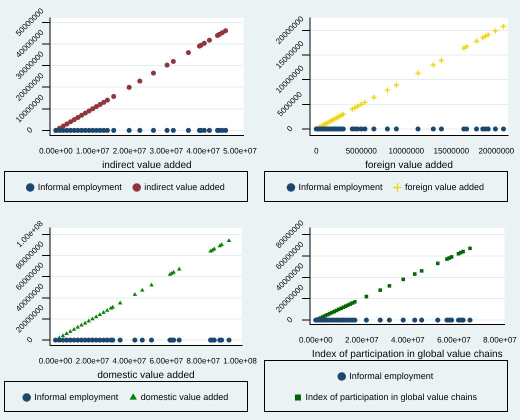 This screenshot has width=520, height=420. Describe the element at coordinates (240, 151) in the screenshot. I see `x-tick-label: 5.00e+07` at that location.